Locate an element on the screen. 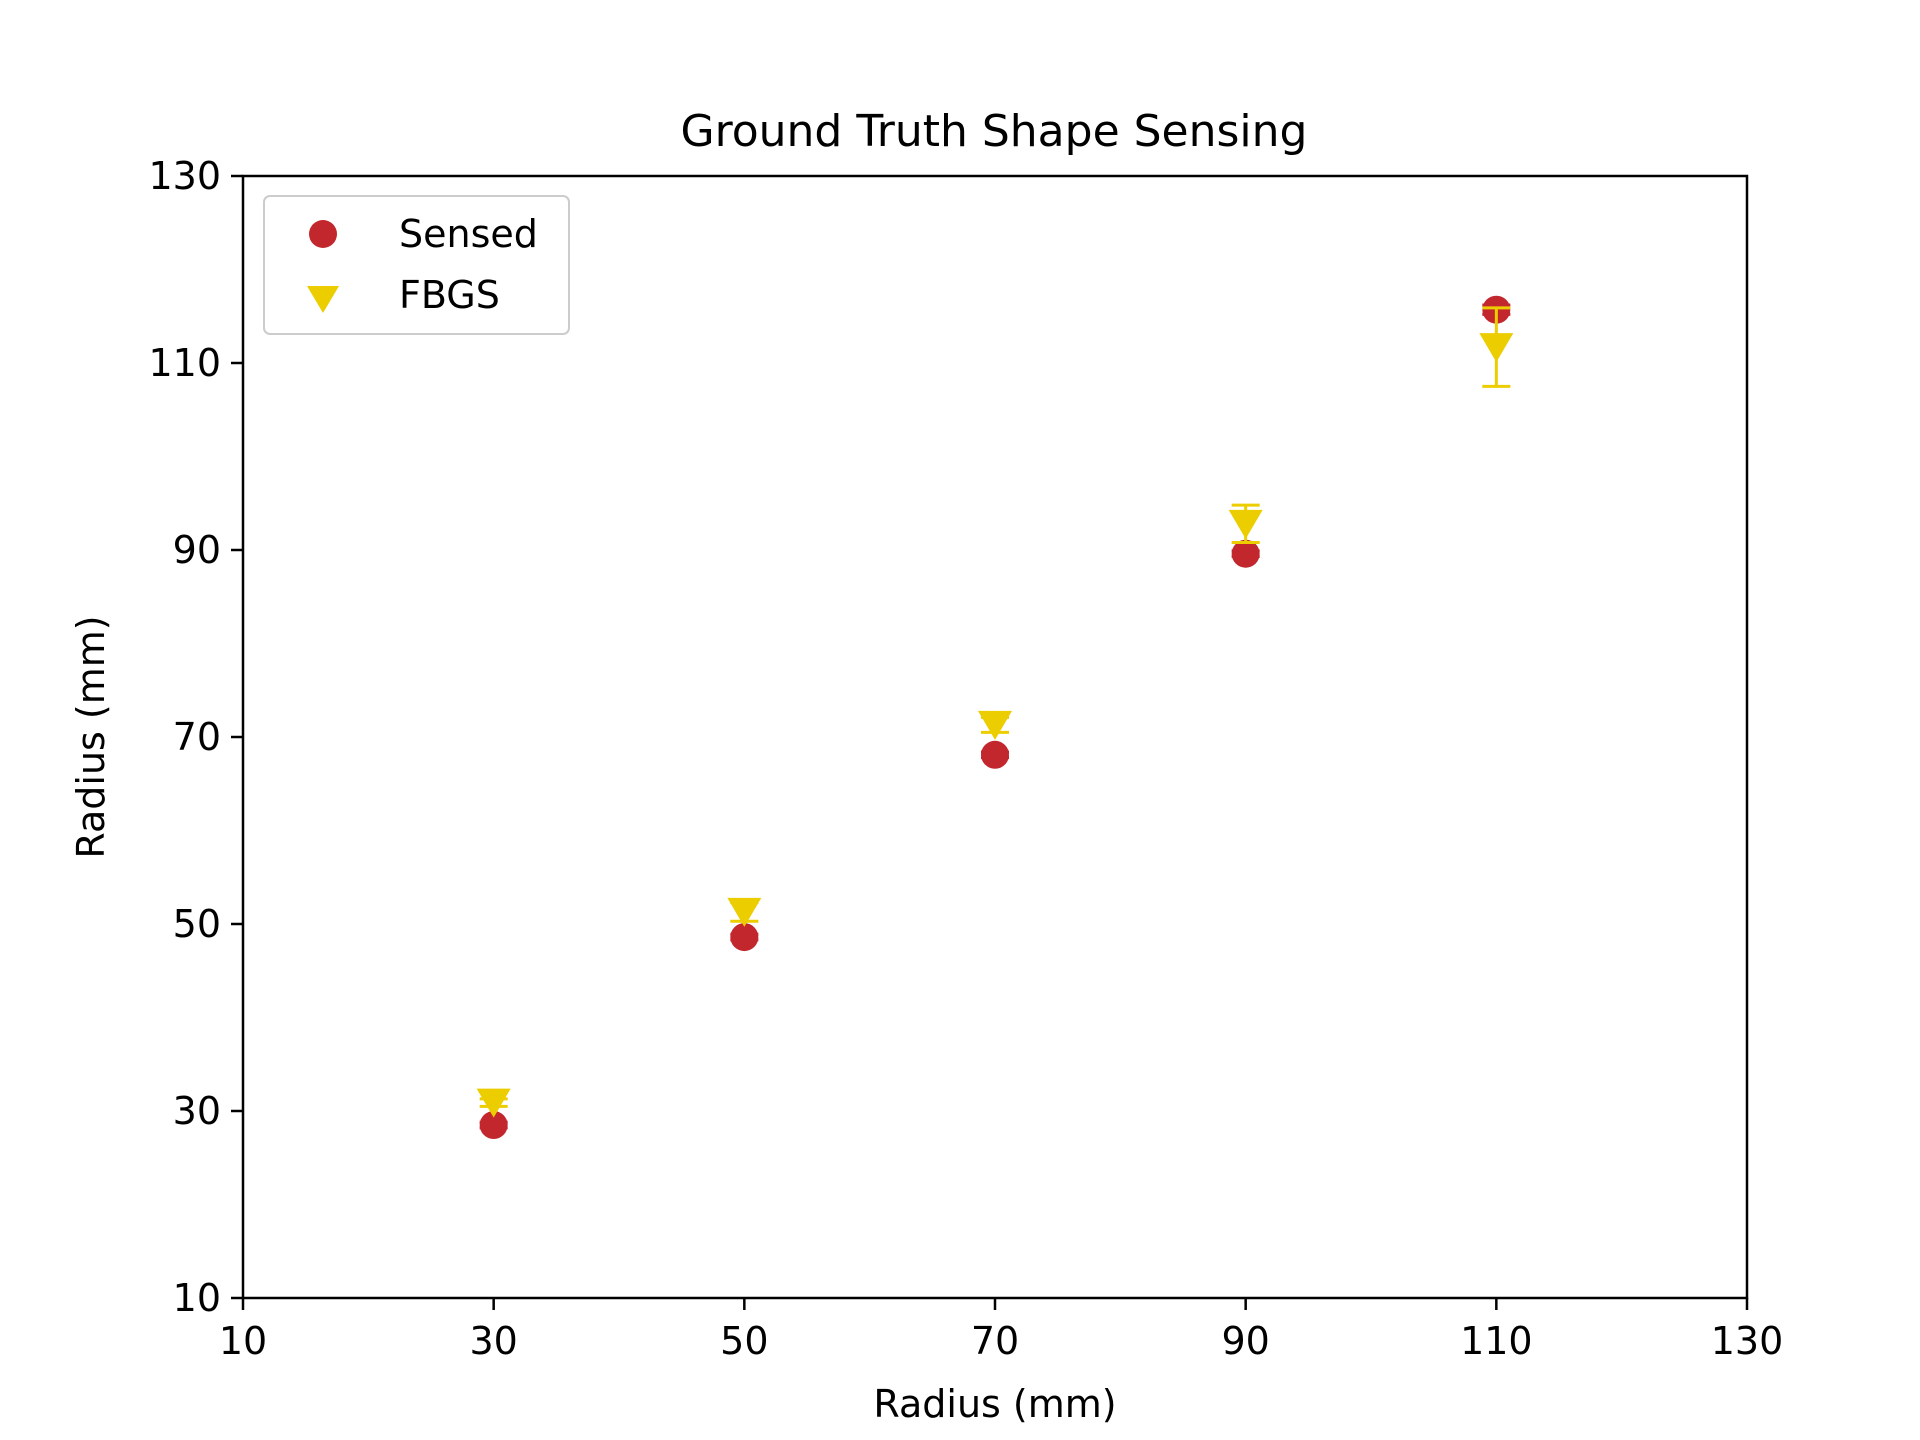 The height and width of the screenshot is (1440, 1920). legend: Sensed FBGS is located at coordinates (416, 265).